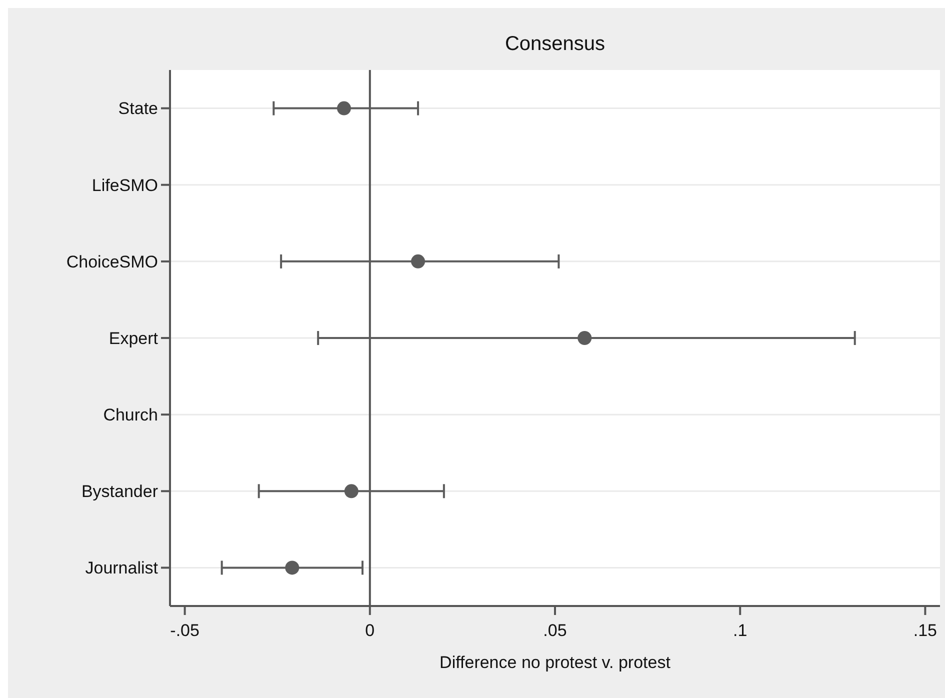  I want to click on chart-title: Consensus, so click(555, 44).